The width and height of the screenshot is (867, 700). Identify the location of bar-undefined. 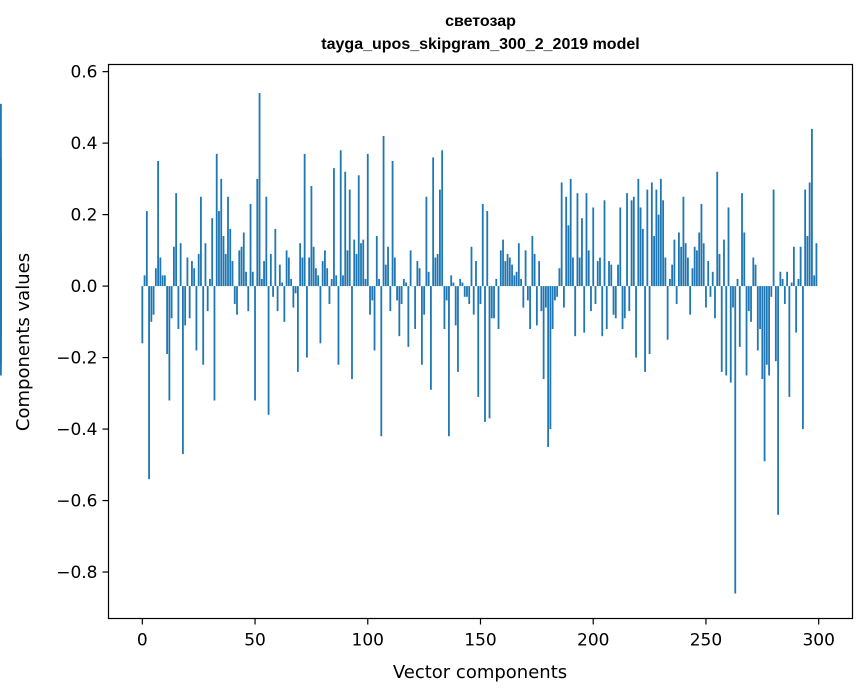
(1, 261).